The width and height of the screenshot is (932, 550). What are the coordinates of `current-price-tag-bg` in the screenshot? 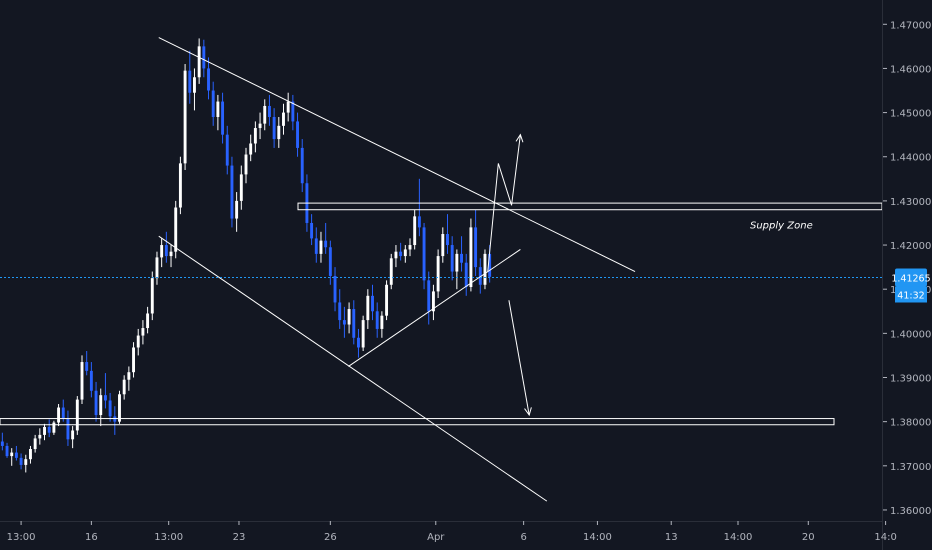 It's located at (911, 277).